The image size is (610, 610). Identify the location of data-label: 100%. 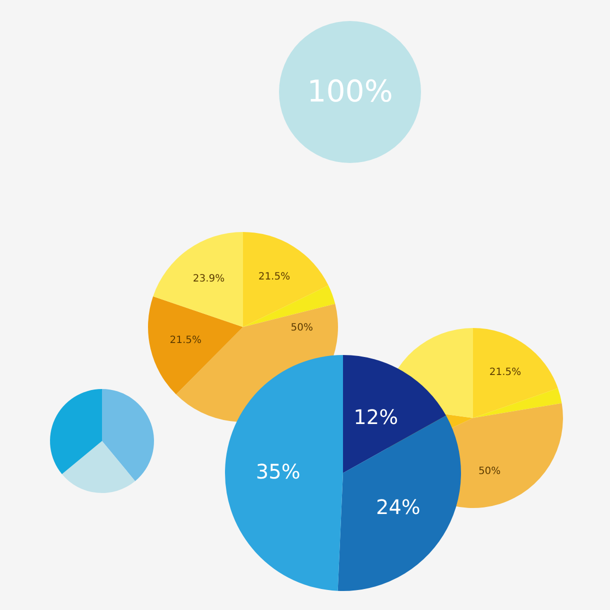
(350, 92).